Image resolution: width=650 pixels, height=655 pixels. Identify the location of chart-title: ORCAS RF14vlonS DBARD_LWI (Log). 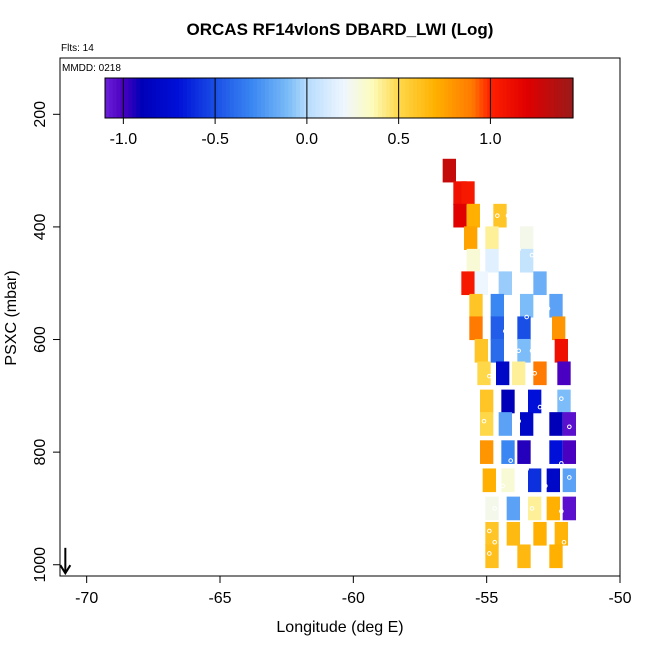
(340, 29).